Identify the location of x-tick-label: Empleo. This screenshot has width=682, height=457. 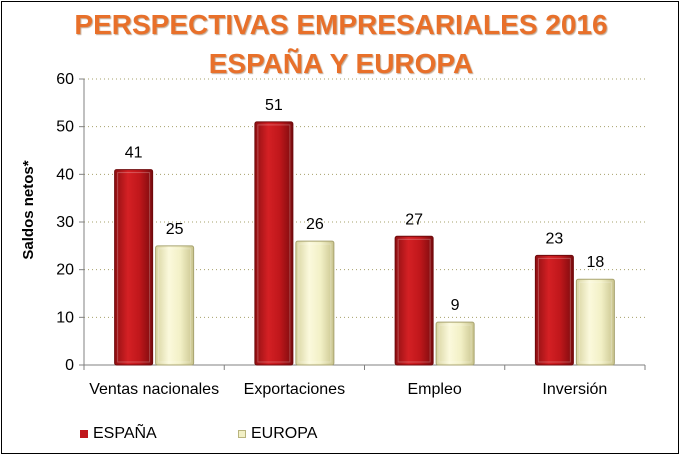
(435, 389).